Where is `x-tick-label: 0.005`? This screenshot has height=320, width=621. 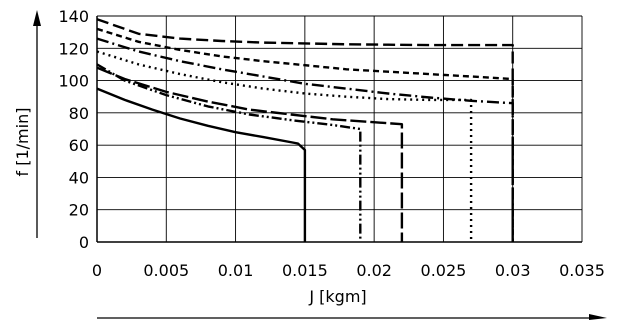
x-tick-label: 0.005 is located at coordinates (166, 270).